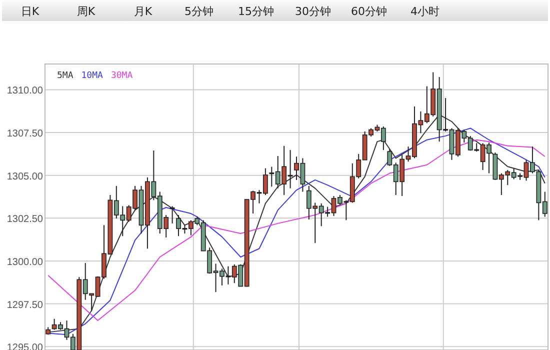  Describe the element at coordinates (25, 262) in the screenshot. I see `y-tick-label: 1300.00` at that location.